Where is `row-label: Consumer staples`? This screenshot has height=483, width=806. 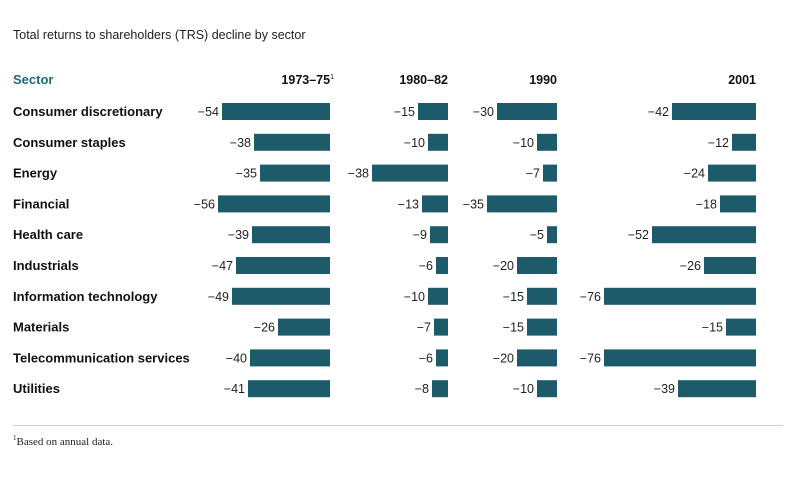
row-label: Consumer staples is located at coordinates (69, 142).